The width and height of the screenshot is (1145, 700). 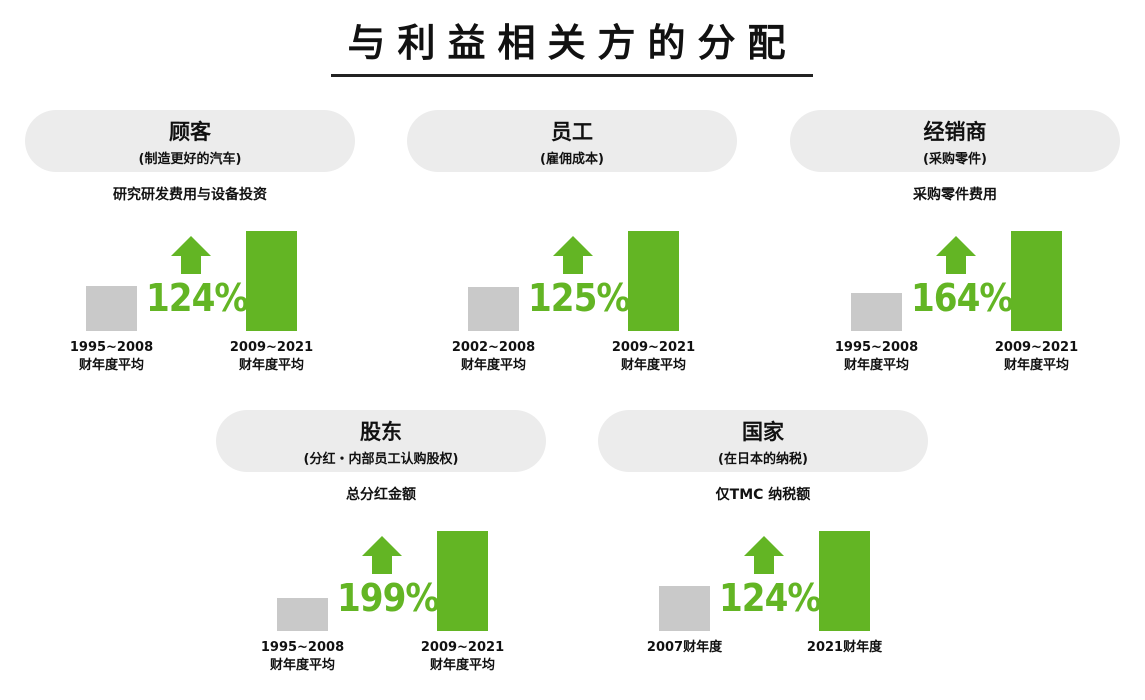 I want to click on growth-percentage: 199%, so click(x=388, y=598).